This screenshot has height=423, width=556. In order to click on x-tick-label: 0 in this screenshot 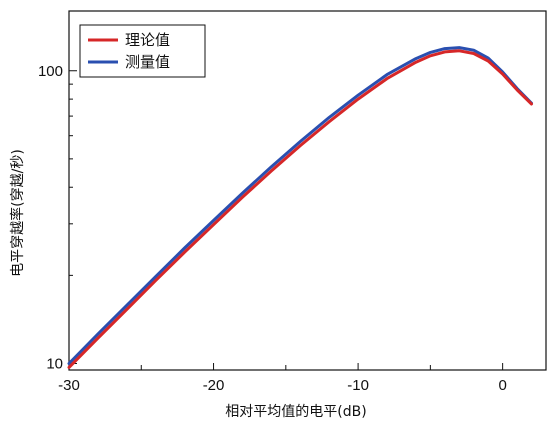, I will do `click(502, 385)`.